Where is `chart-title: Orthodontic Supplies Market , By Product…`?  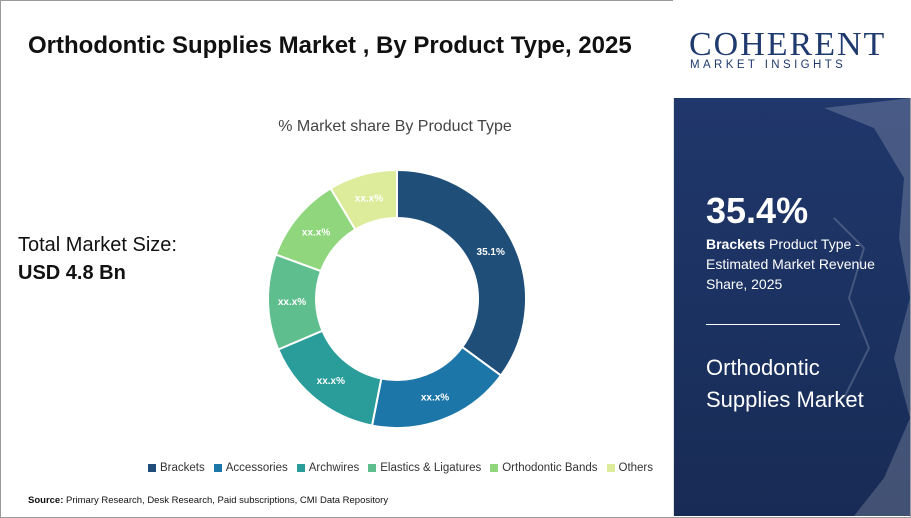
chart-title: Orthodontic Supplies Market , By Product… is located at coordinates (330, 45).